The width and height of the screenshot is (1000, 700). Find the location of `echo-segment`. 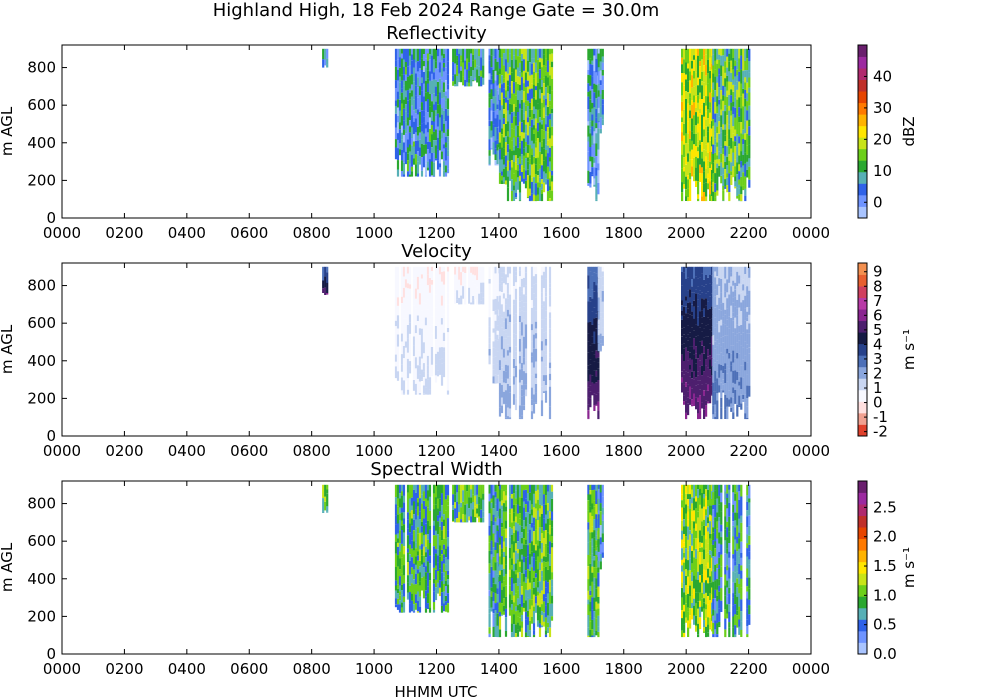

echo-segment is located at coordinates (697, 343).